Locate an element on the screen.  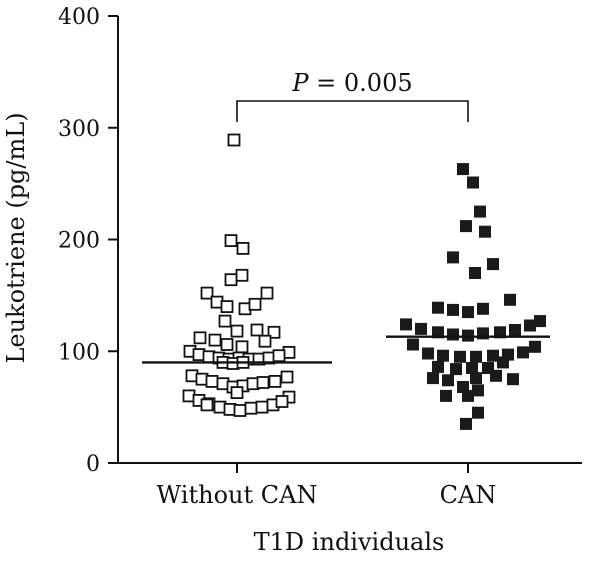
p-symbol: P is located at coordinates (300, 83).